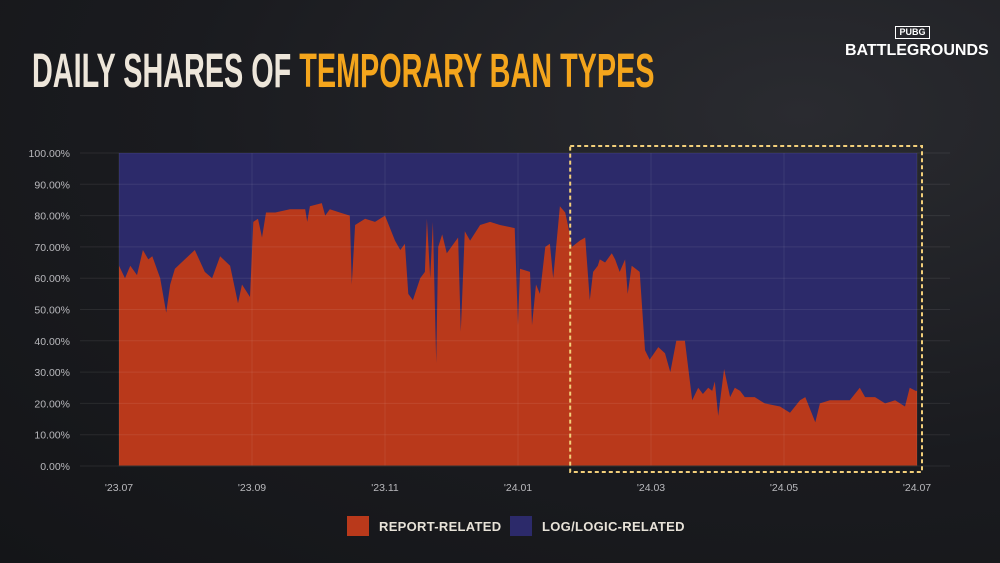  Describe the element at coordinates (518, 488) in the screenshot. I see `x-tick-label: '24.01` at that location.